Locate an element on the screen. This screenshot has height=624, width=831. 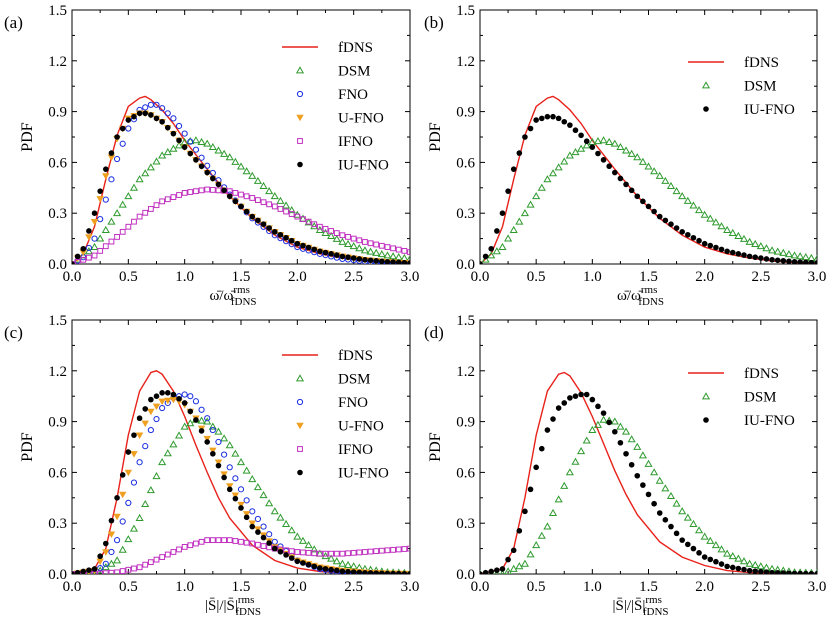
legend-fno-label: FNO is located at coordinates (353, 95).